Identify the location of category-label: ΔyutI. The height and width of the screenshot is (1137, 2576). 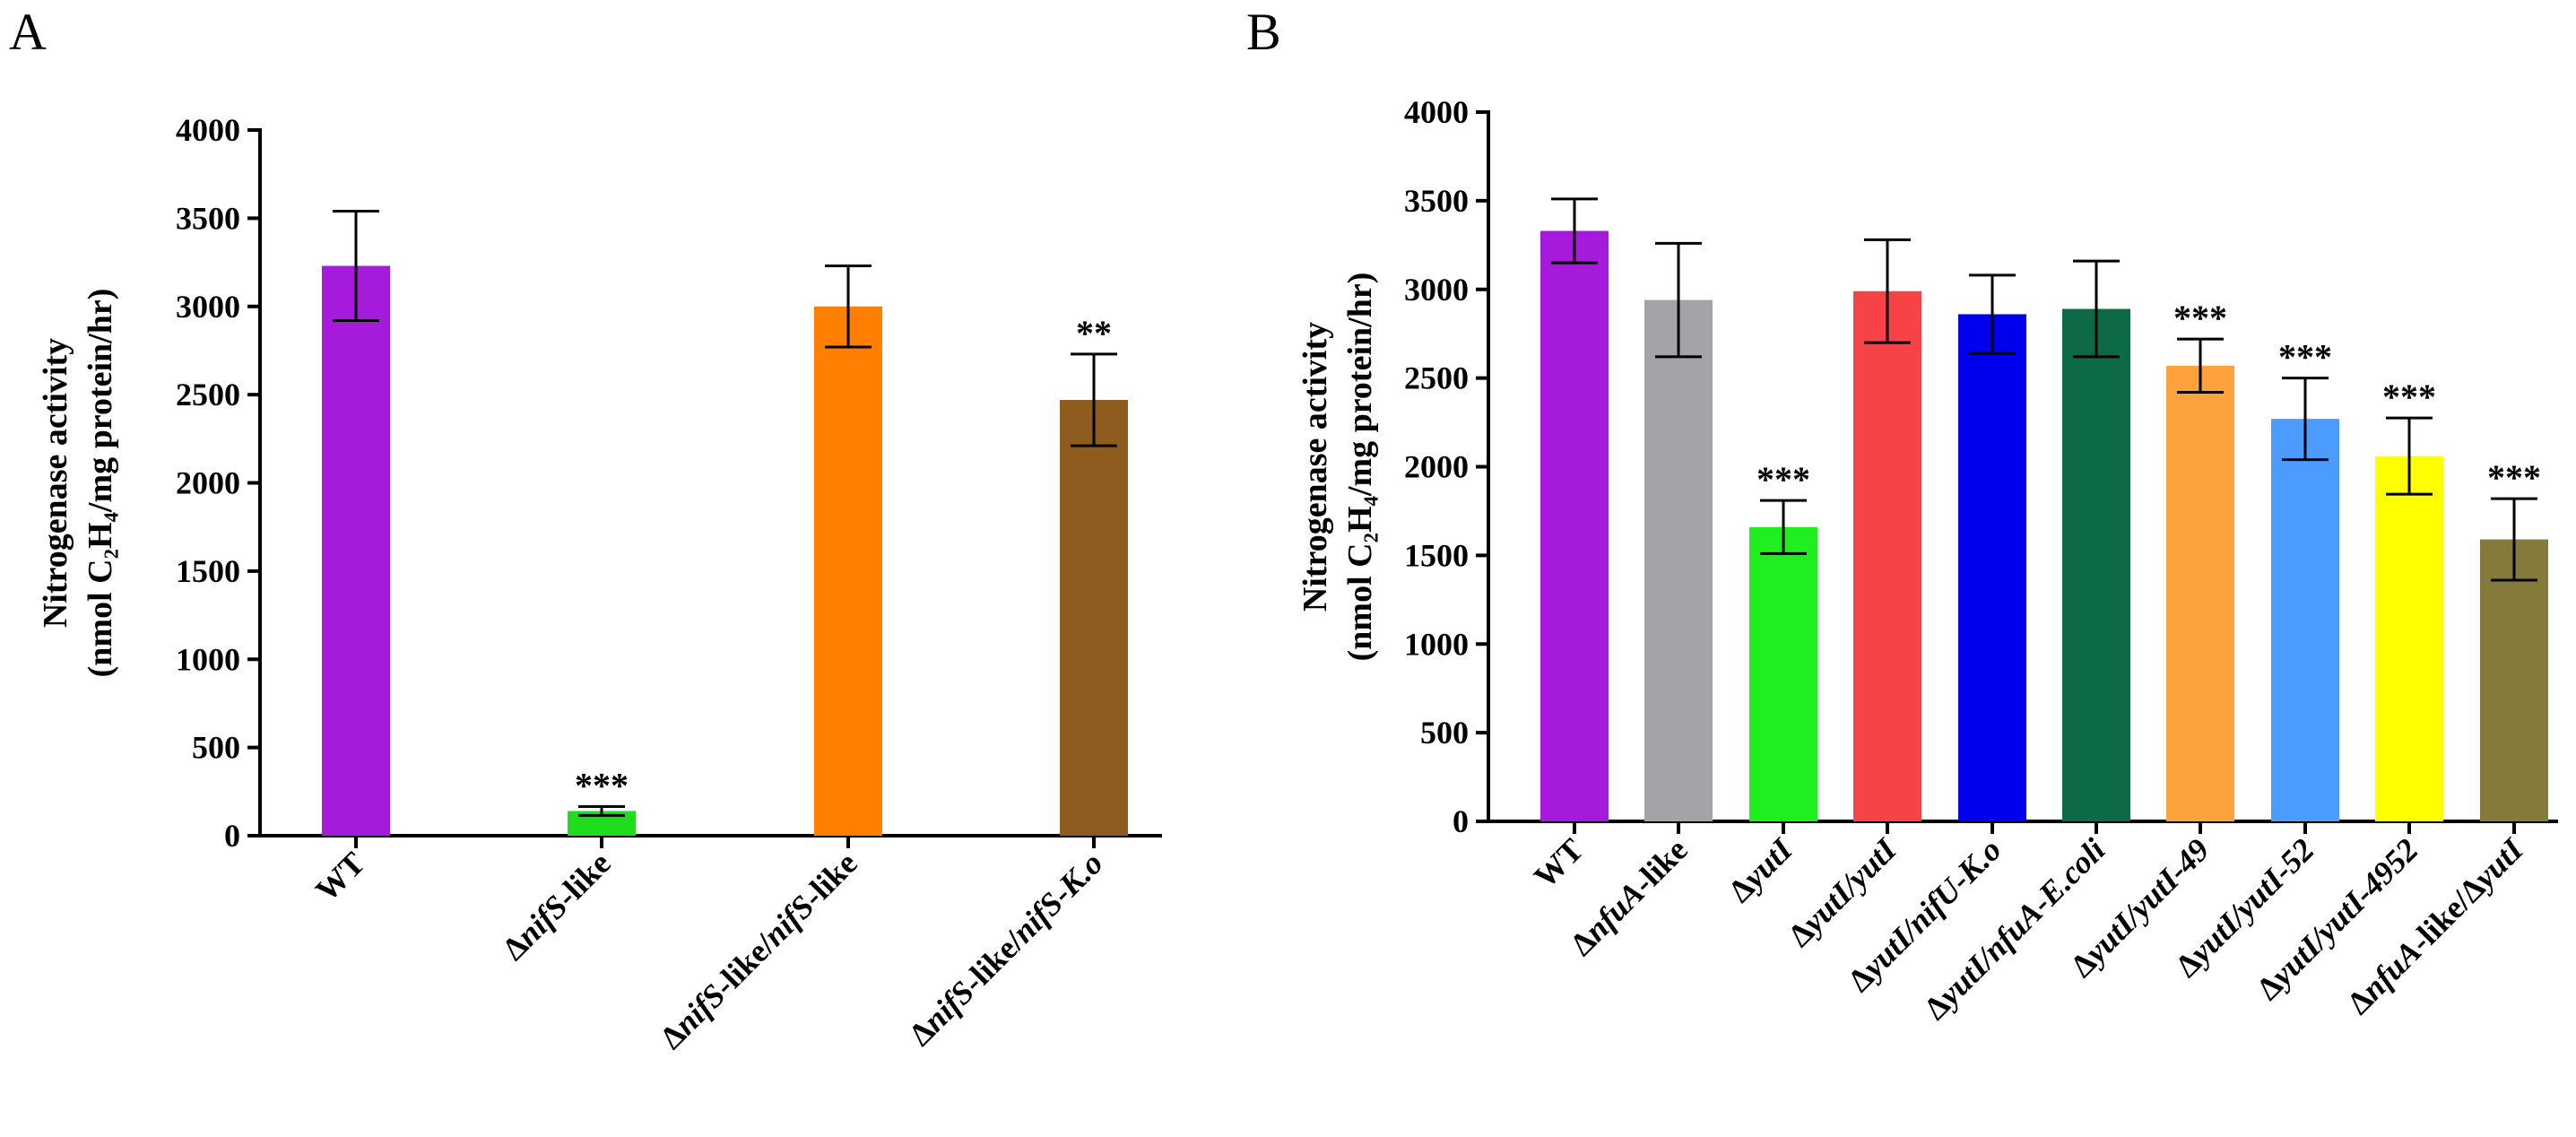
(1761, 869).